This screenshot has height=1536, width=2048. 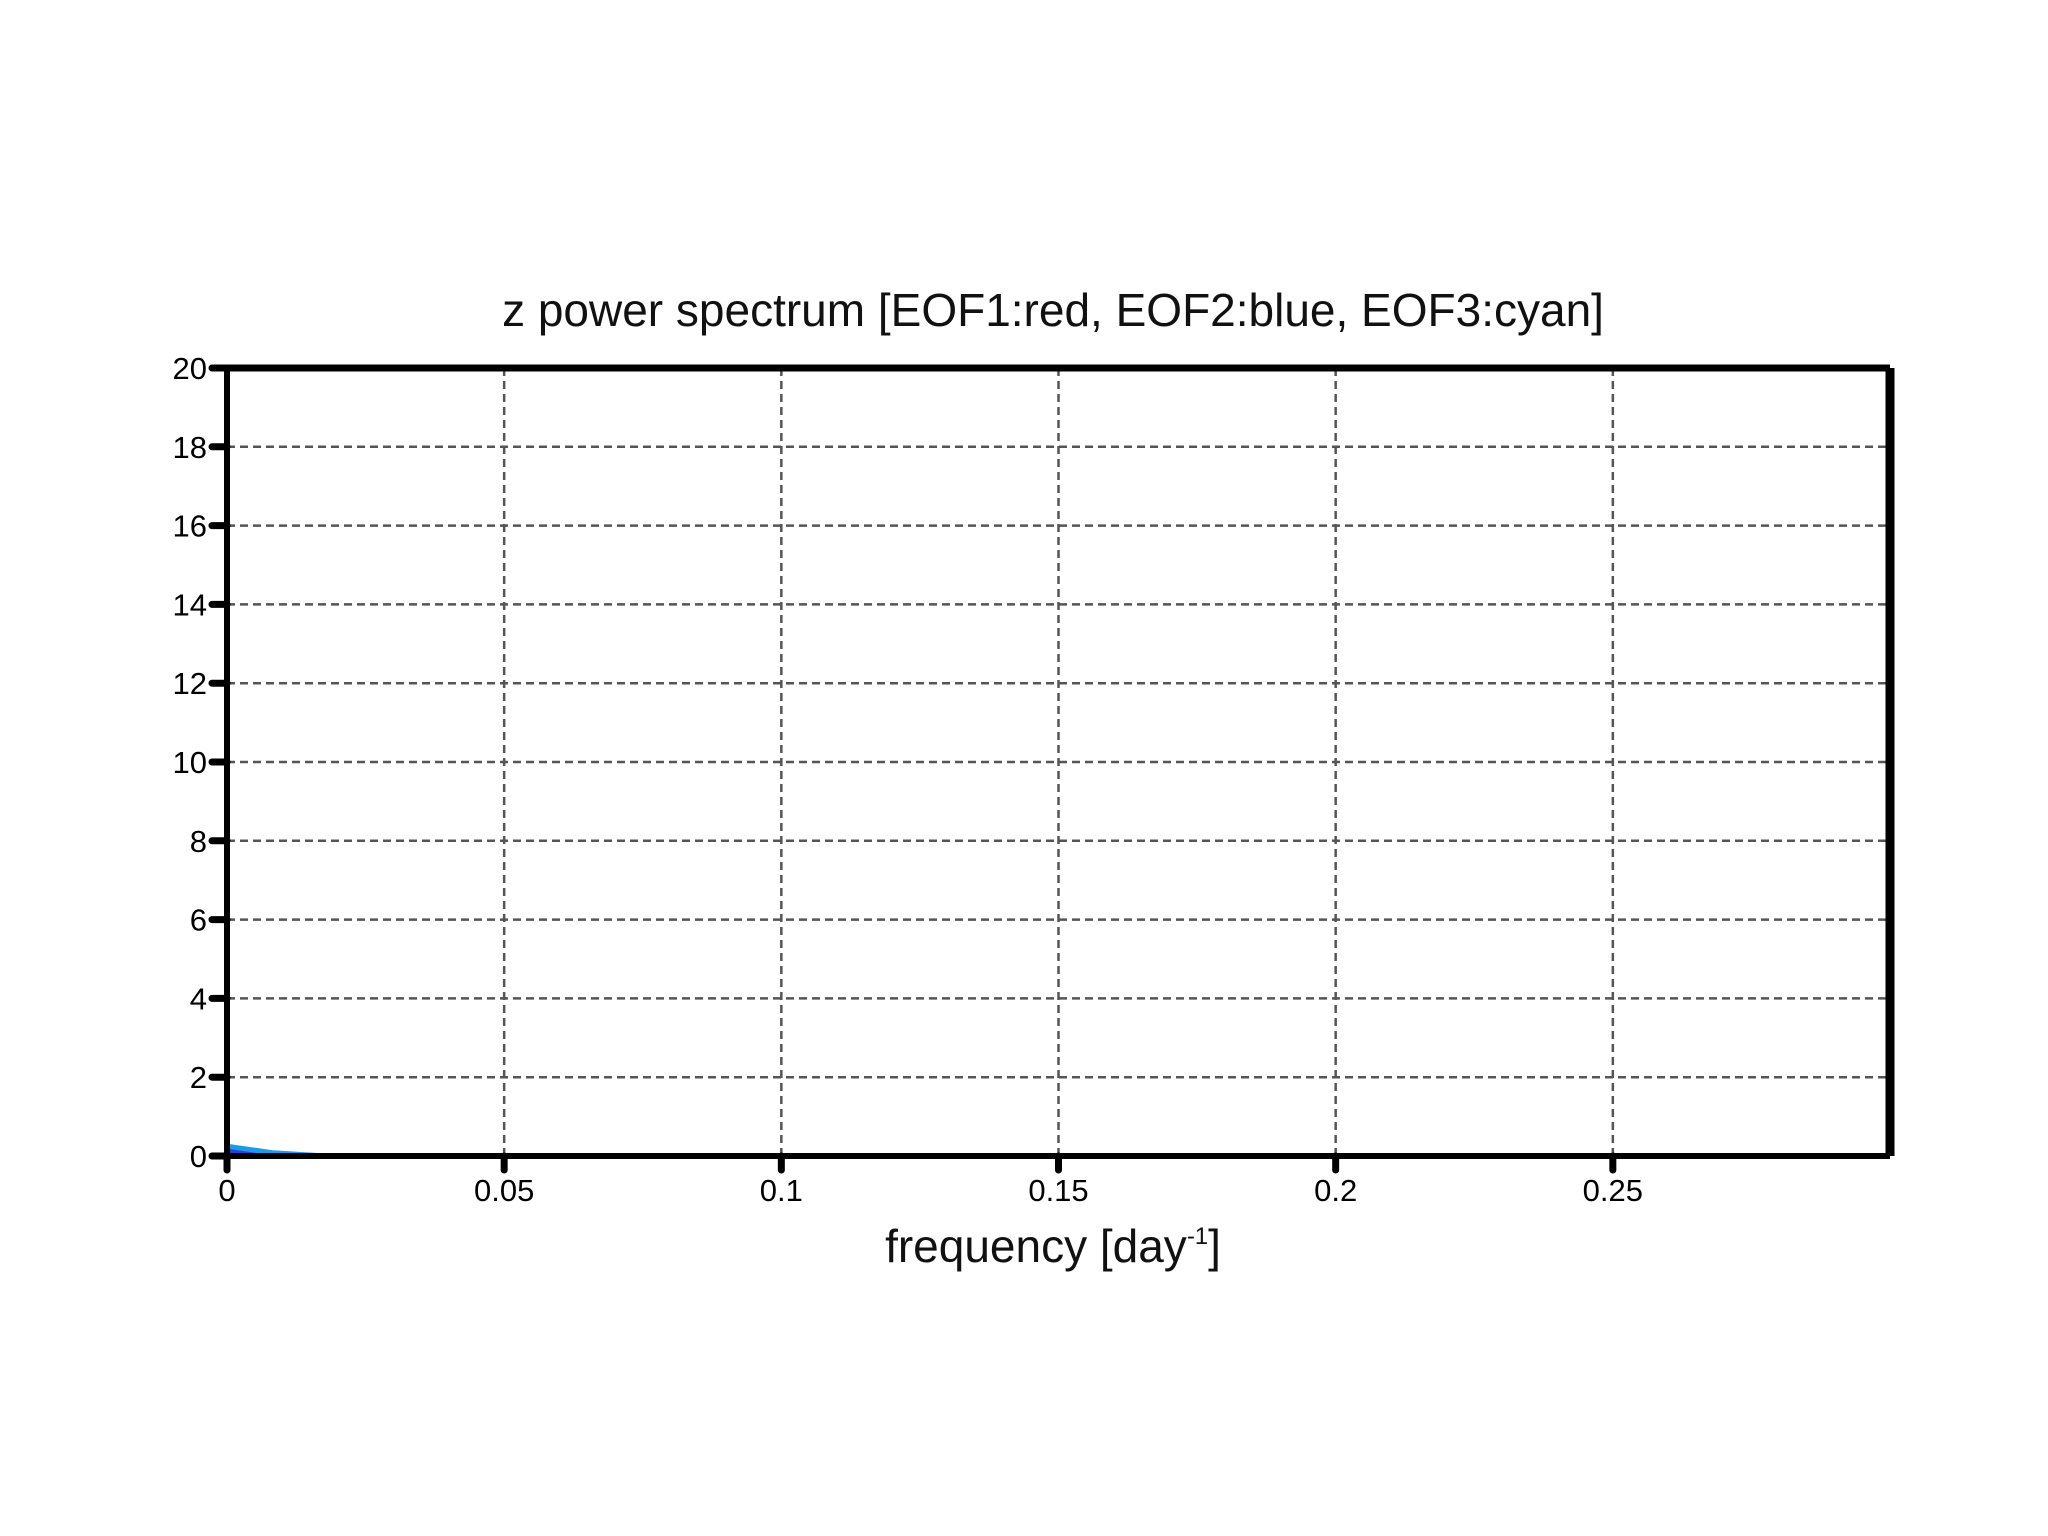 I want to click on y-tick-label: 2, so click(x=198, y=1077).